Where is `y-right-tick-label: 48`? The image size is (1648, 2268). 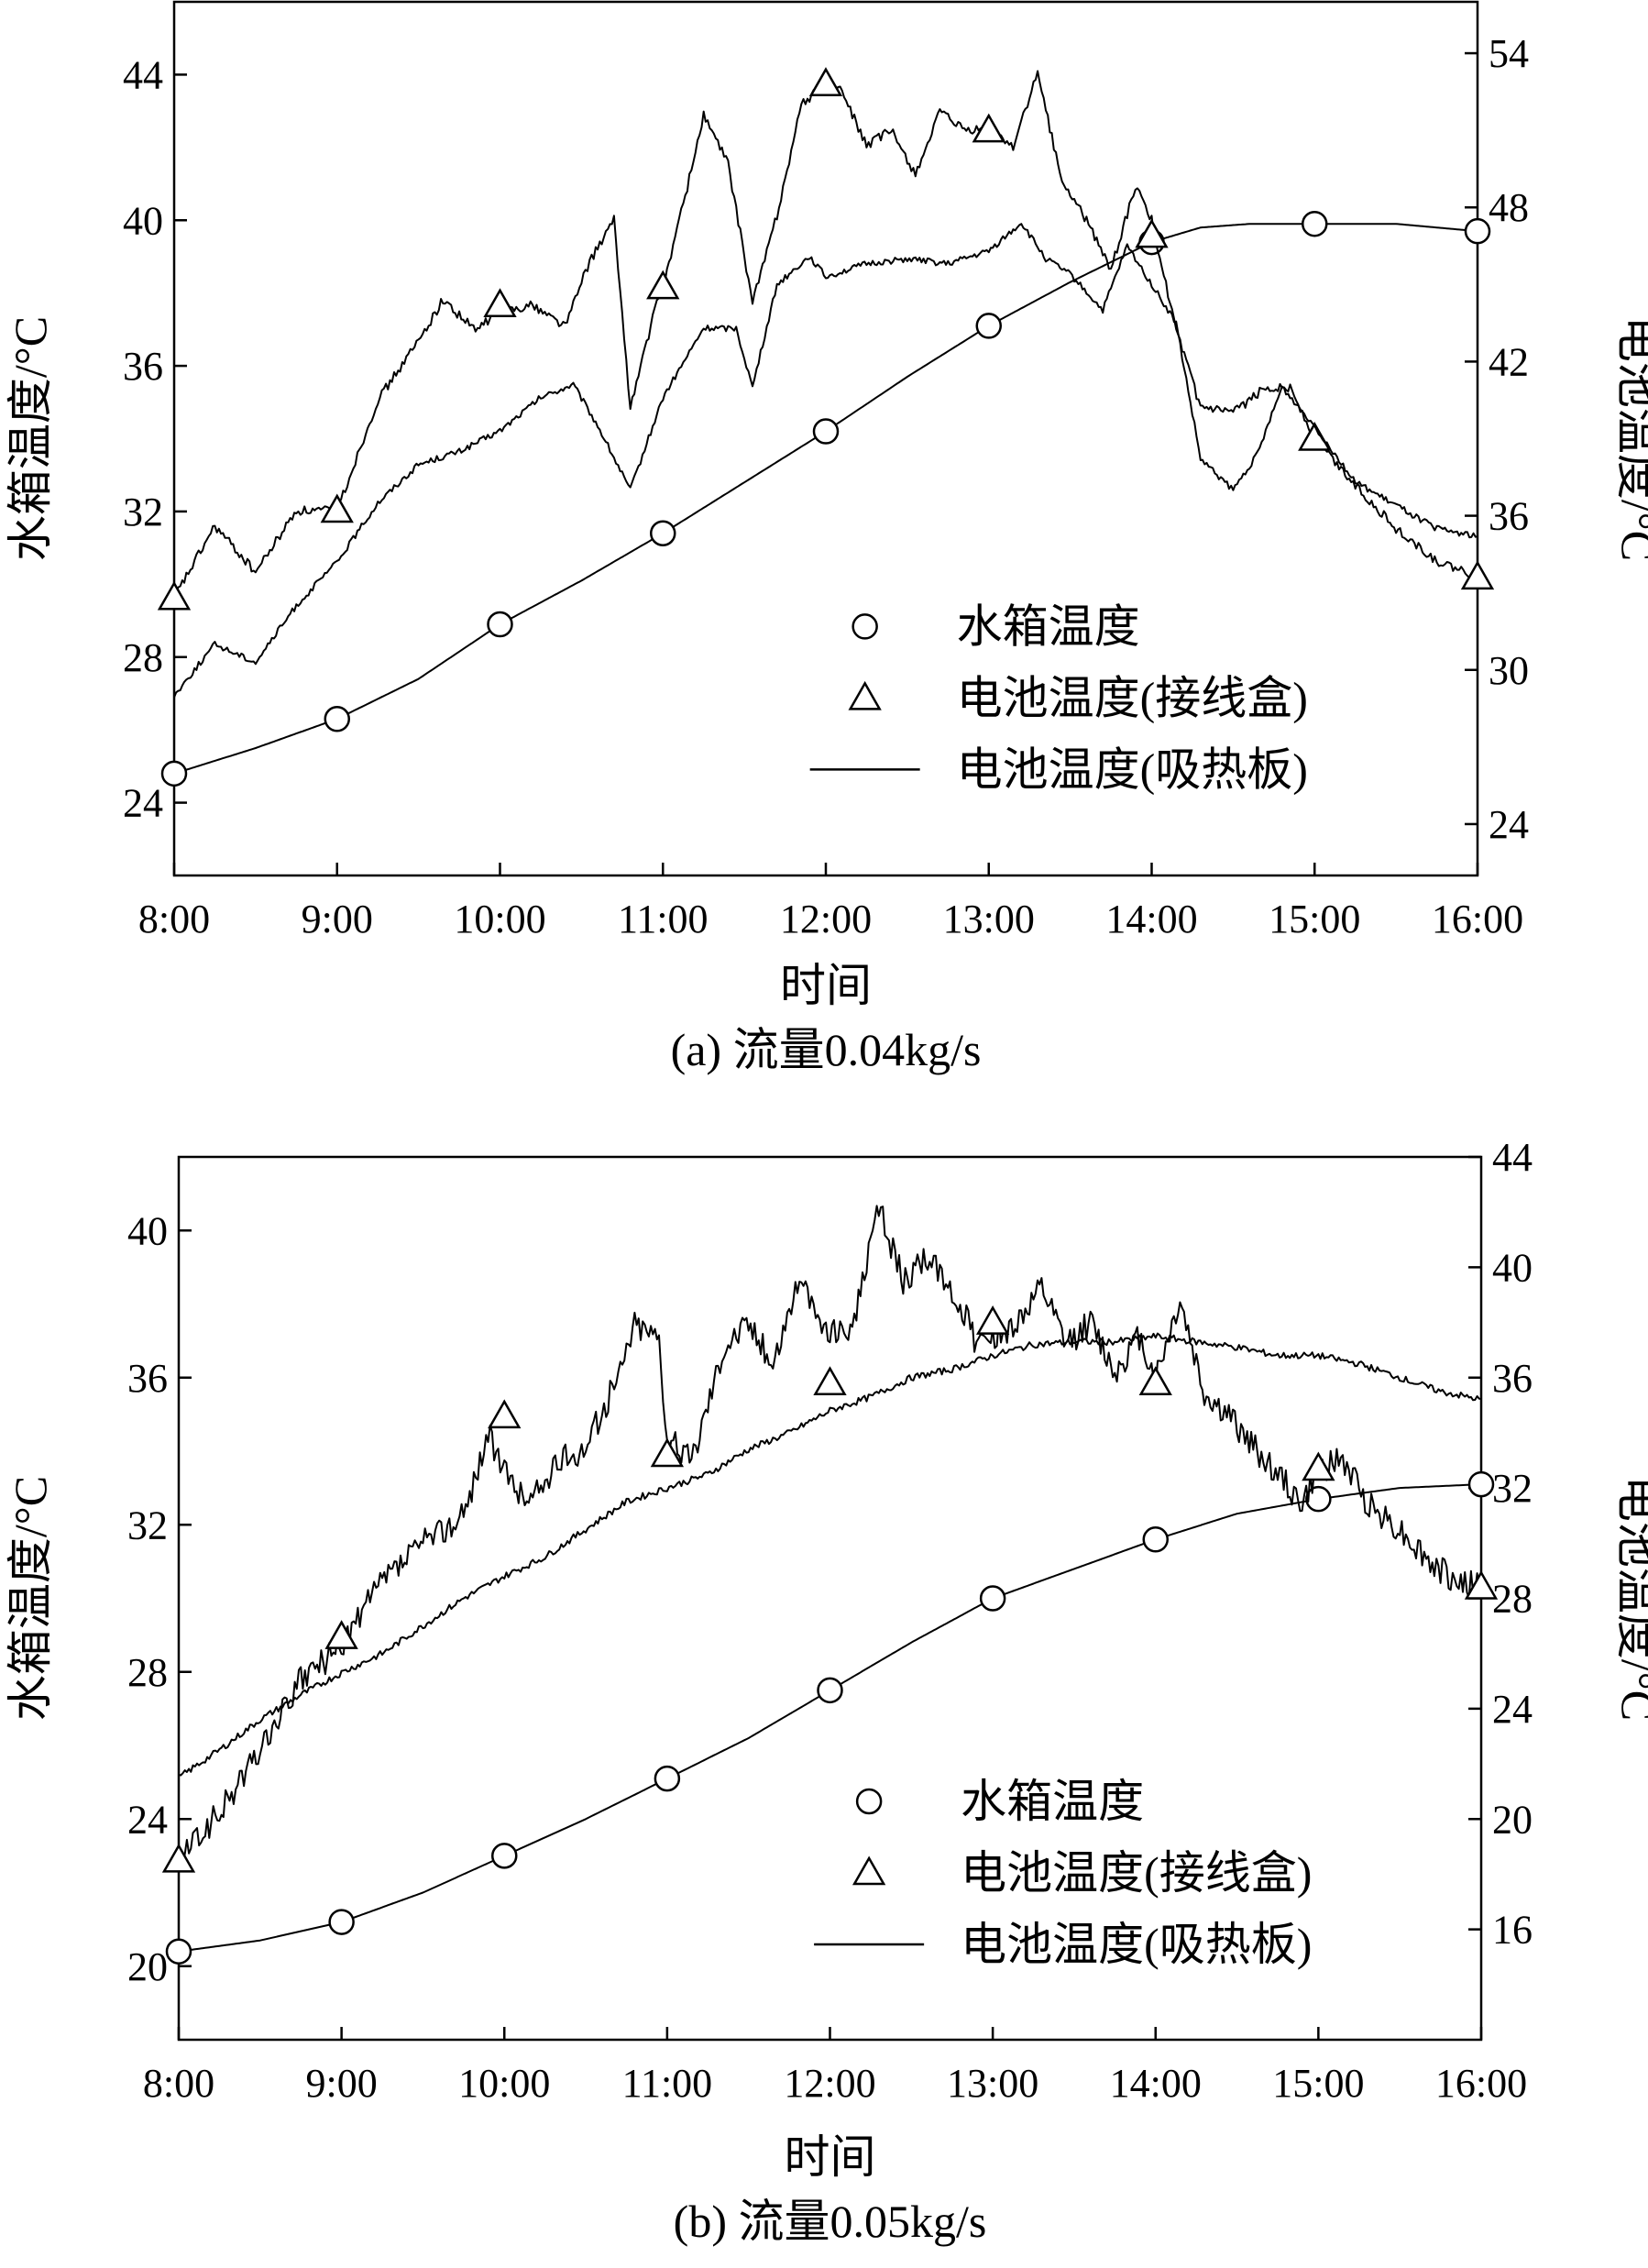 y-right-tick-label: 48 is located at coordinates (1509, 207).